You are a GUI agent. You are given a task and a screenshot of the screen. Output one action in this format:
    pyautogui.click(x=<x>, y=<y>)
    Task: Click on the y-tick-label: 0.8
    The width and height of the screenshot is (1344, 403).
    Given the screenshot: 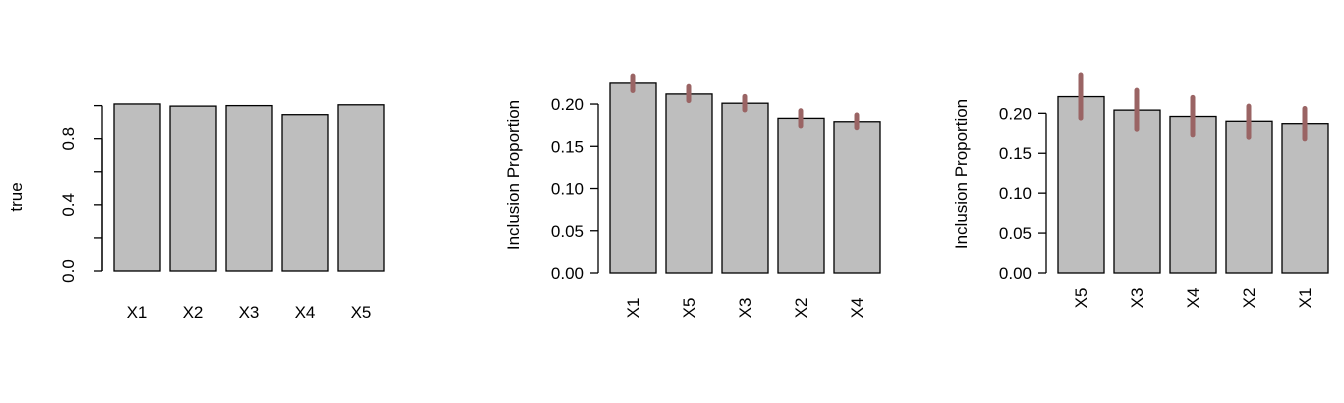 What is the action you would take?
    pyautogui.click(x=68, y=139)
    